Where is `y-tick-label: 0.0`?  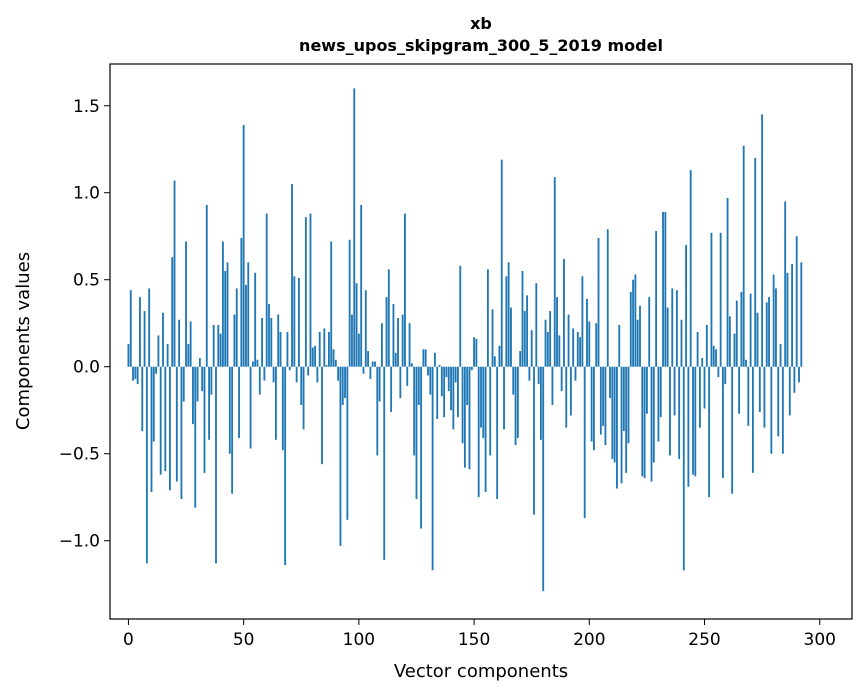
y-tick-label: 0.0 is located at coordinates (86, 368).